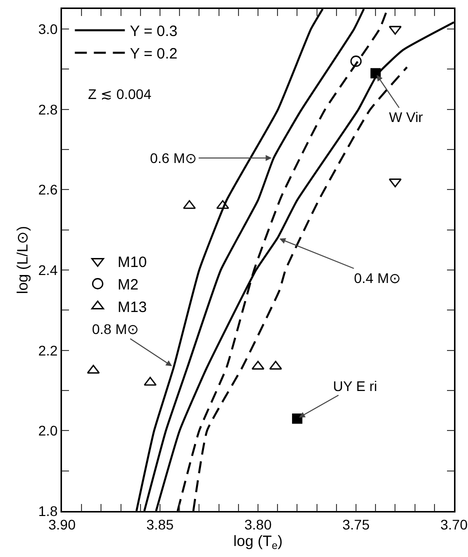  Describe the element at coordinates (406, 117) in the screenshot. I see `annotation: W Vir` at that location.